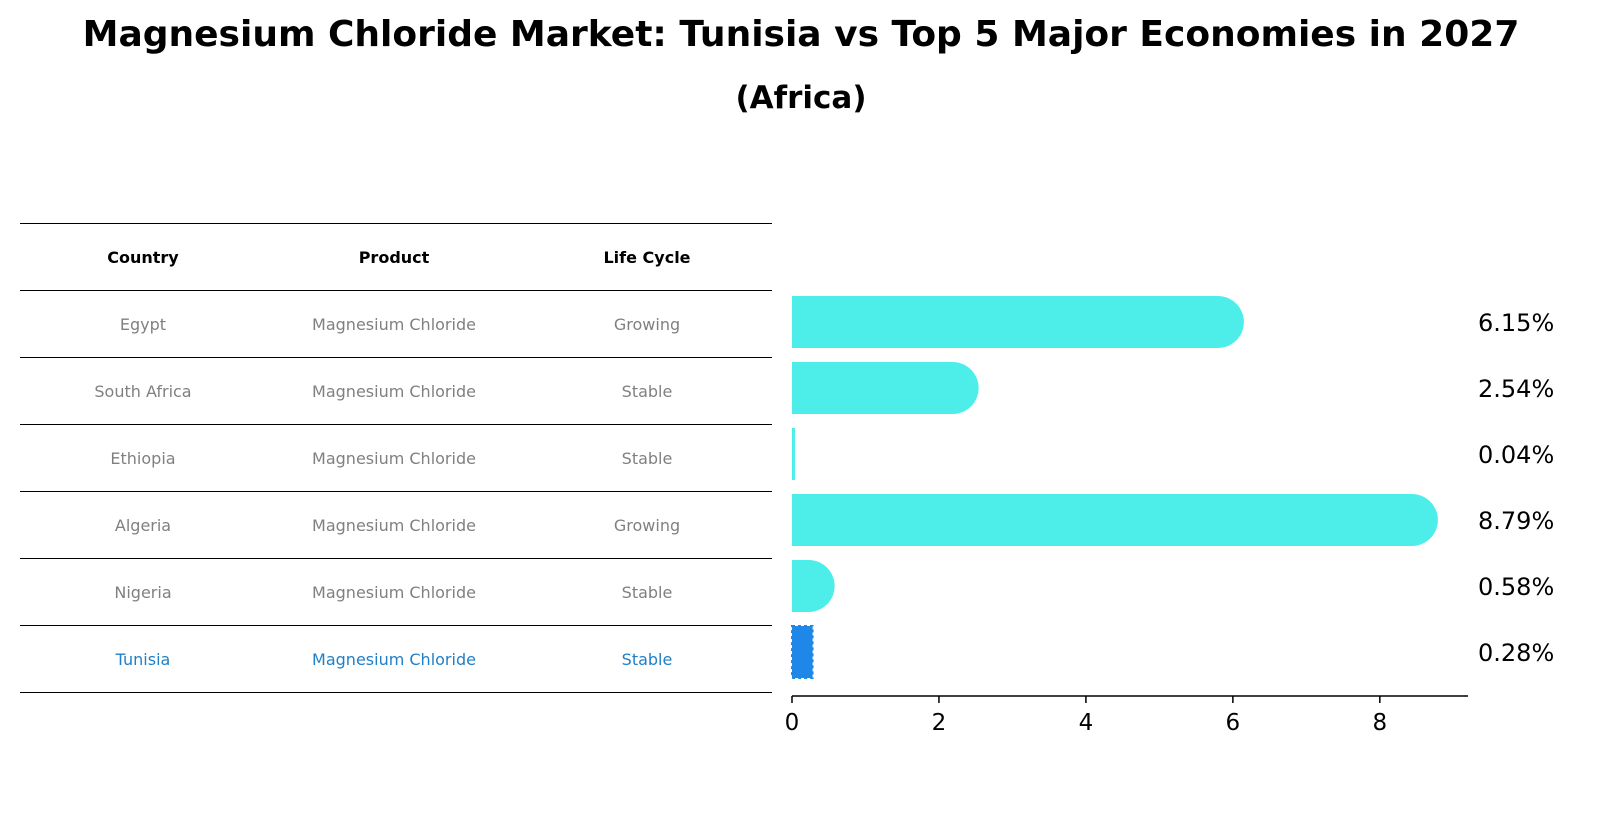  What do you see at coordinates (1516, 653) in the screenshot?
I see `value-label: 0.28%` at bounding box center [1516, 653].